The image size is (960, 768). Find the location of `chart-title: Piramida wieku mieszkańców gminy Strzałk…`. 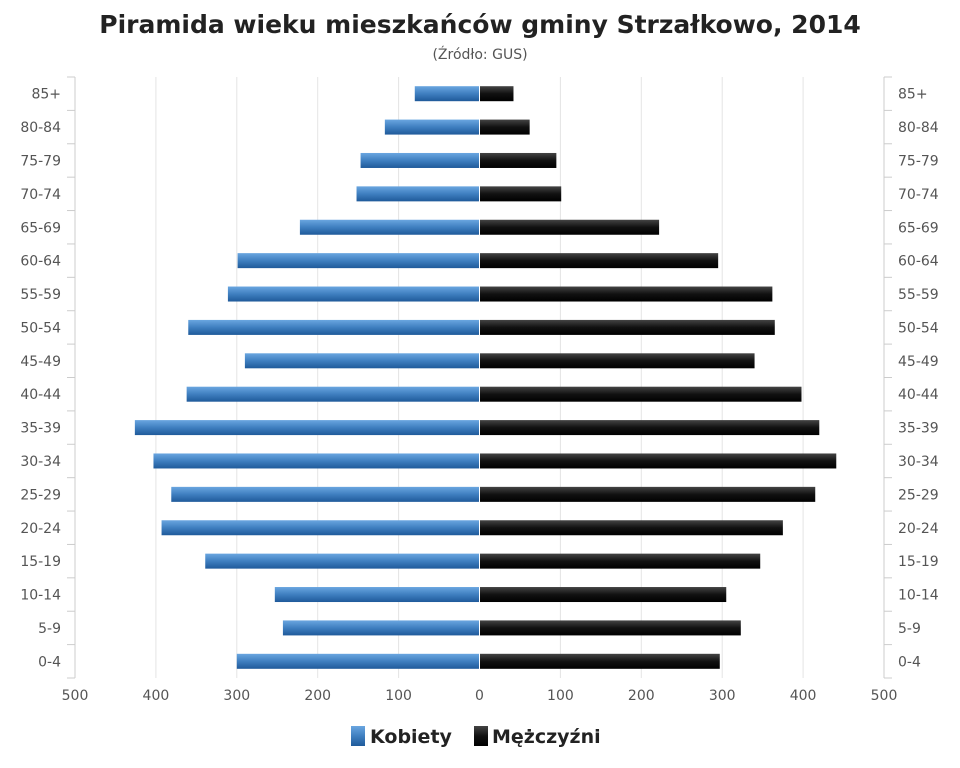

chart-title: Piramida wieku mieszkańców gminy Strzałk… is located at coordinates (480, 24).